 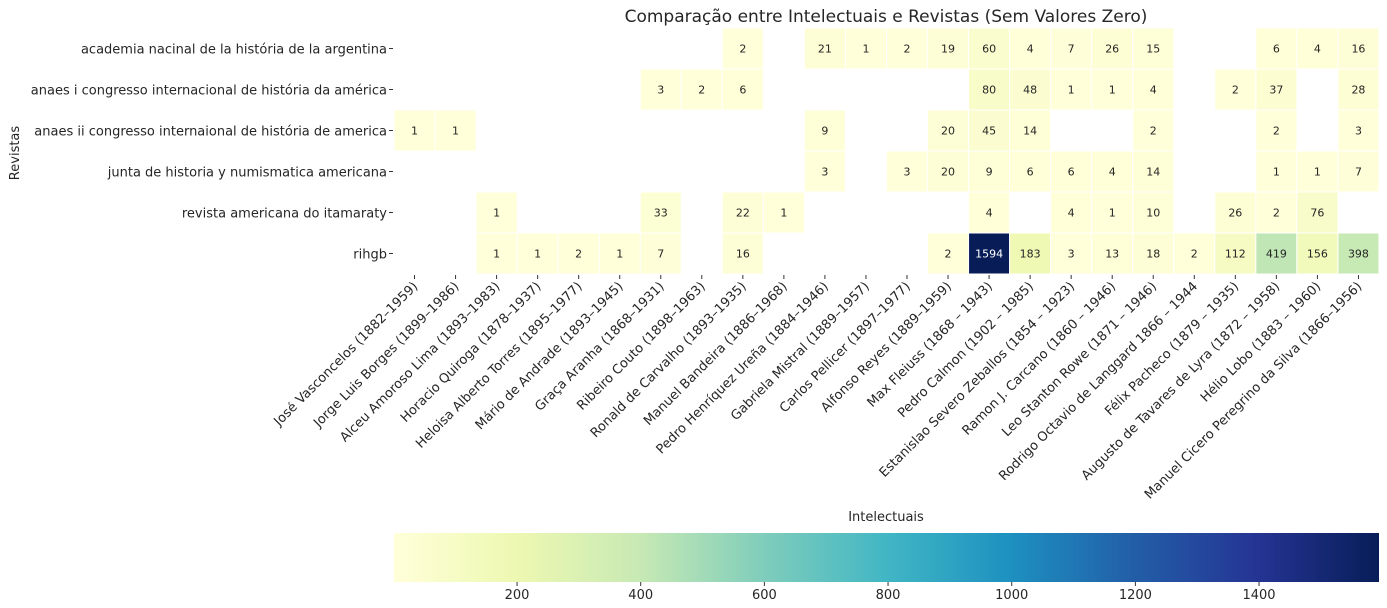 What do you see at coordinates (764, 595) in the screenshot?
I see `colorbar-tick-label: 600` at bounding box center [764, 595].